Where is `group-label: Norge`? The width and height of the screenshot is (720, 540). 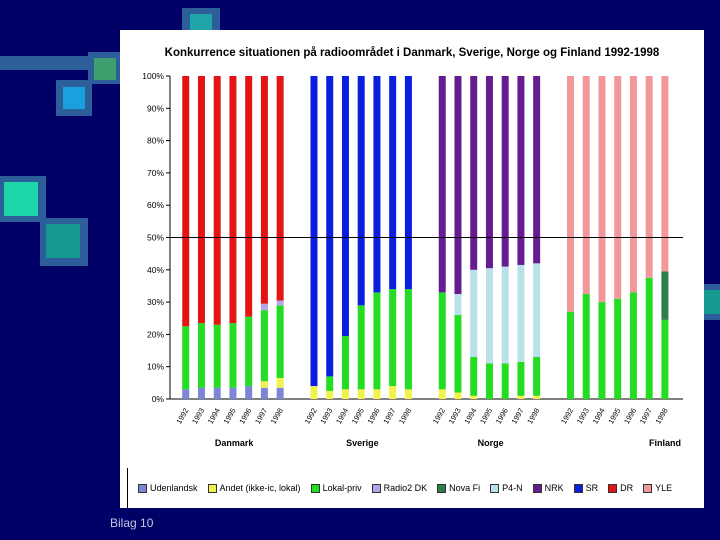 group-label: Norge is located at coordinates (491, 443).